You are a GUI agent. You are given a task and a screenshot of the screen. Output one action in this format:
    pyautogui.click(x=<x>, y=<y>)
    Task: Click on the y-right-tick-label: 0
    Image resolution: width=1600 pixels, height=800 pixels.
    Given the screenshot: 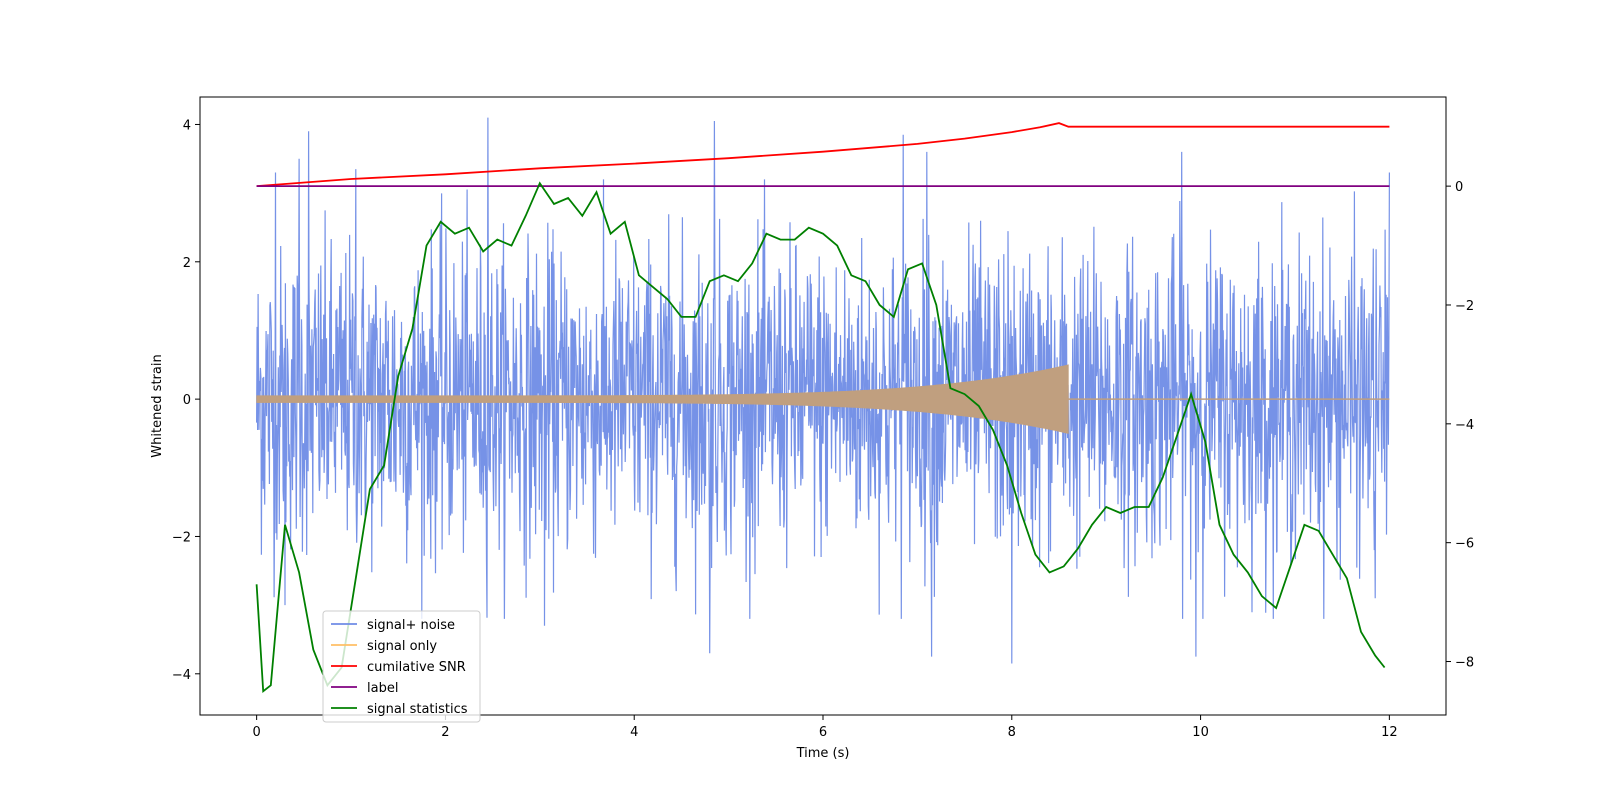 What is the action you would take?
    pyautogui.click(x=1459, y=187)
    